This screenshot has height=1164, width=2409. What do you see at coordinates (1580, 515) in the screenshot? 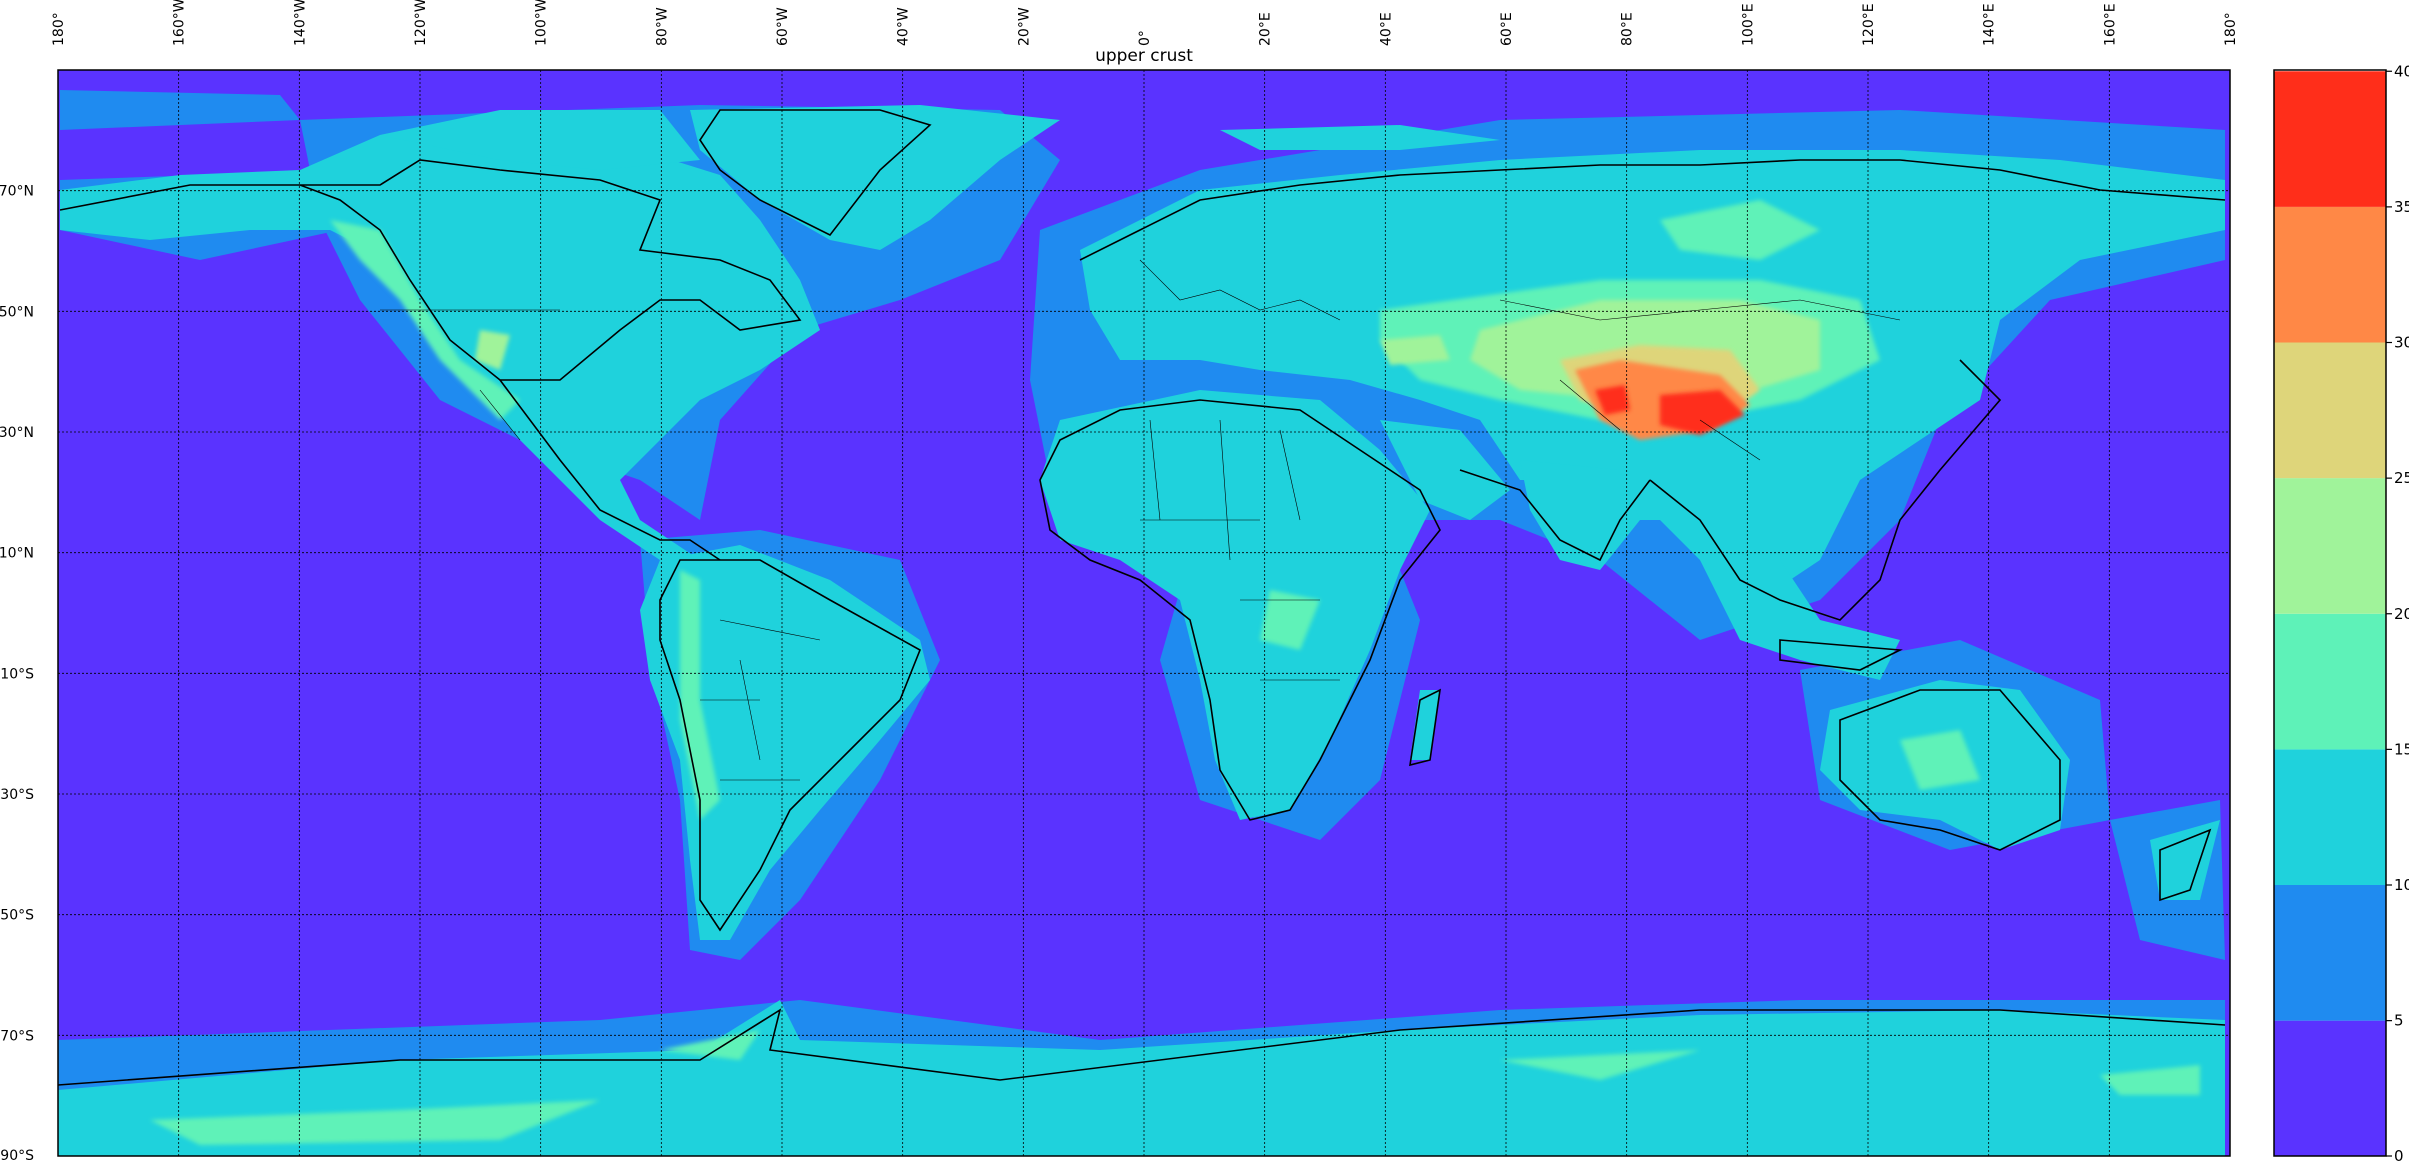
I see `india` at bounding box center [1580, 515].